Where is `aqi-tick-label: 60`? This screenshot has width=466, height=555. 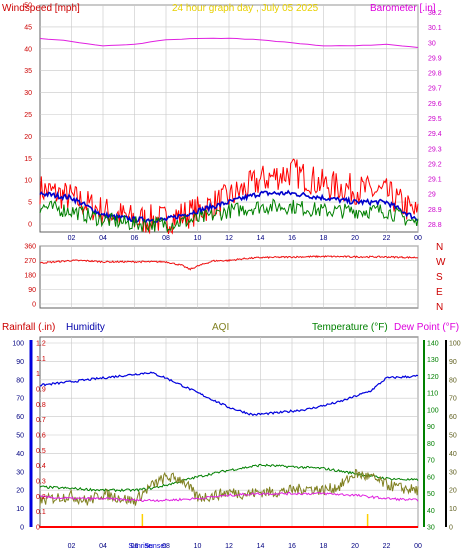
aqi-tick-label: 60 is located at coordinates (453, 417).